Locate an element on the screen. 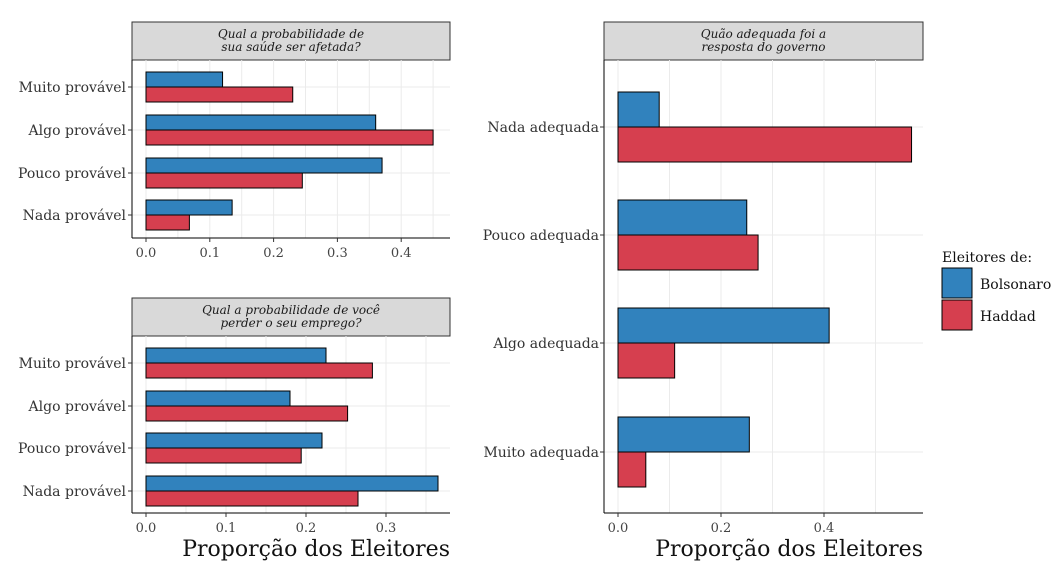 The height and width of the screenshot is (574, 1063). panel-title: sua saúde ser afetada? is located at coordinates (291, 47).